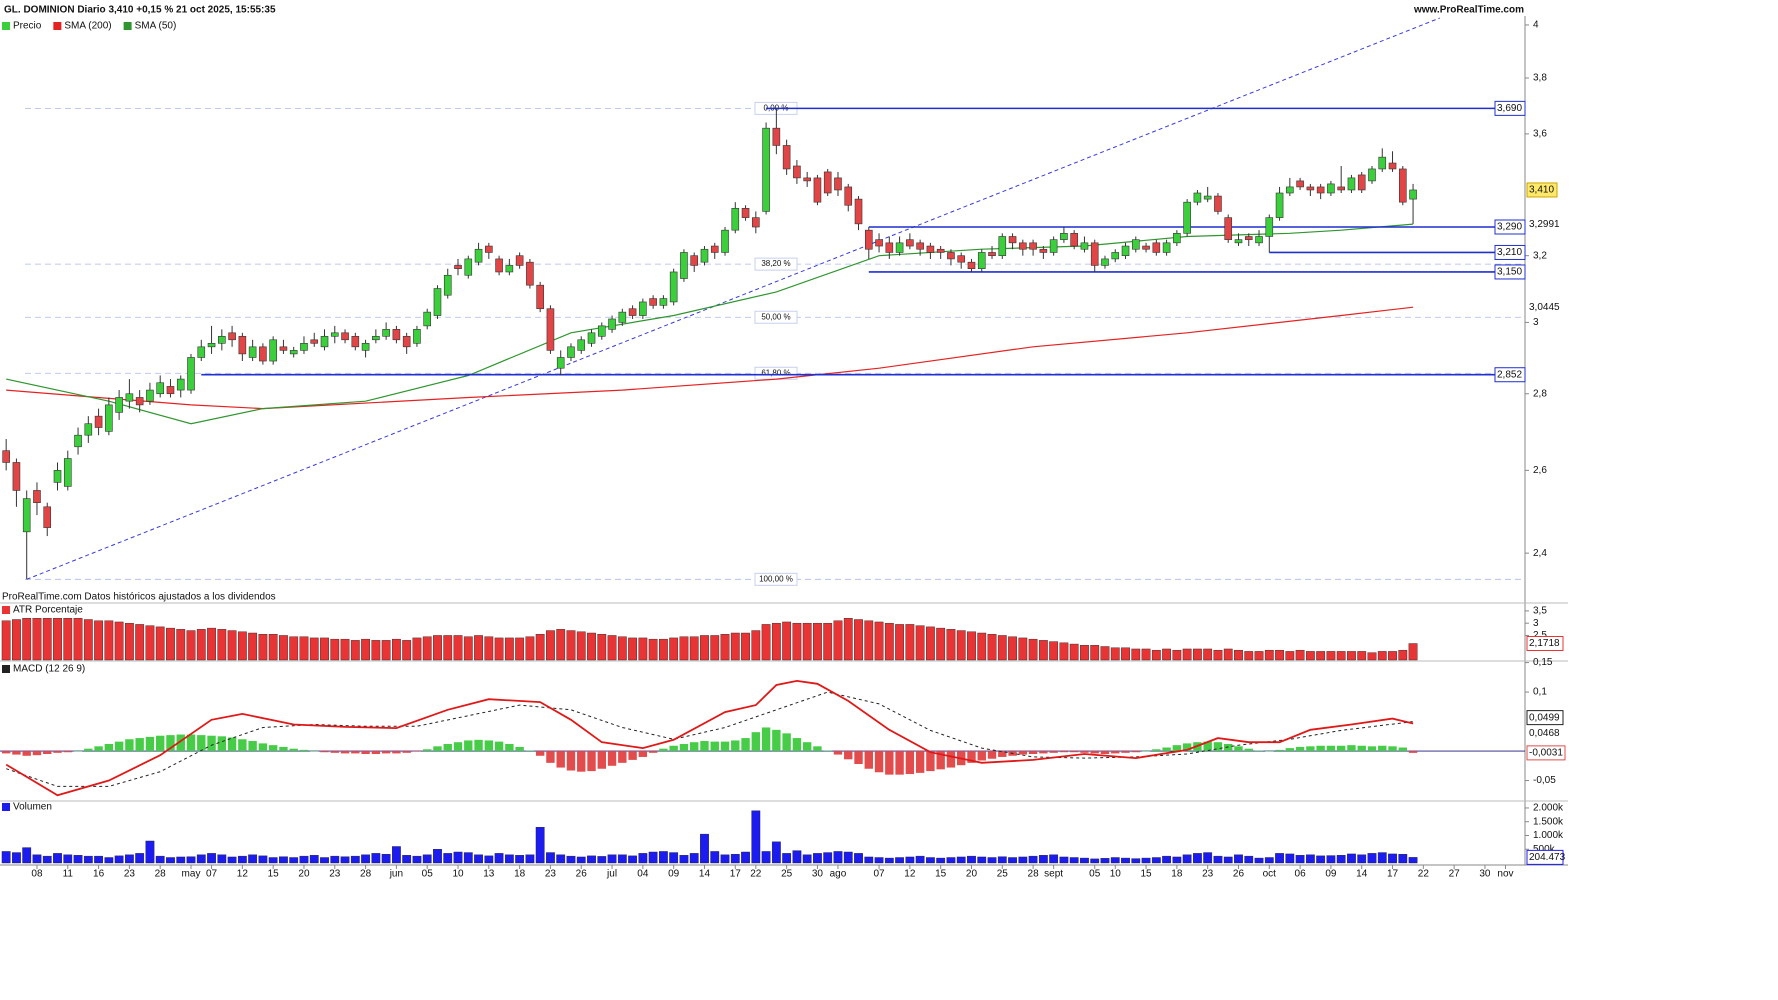  What do you see at coordinates (1393, 874) in the screenshot?
I see `x-tick-label: 17` at bounding box center [1393, 874].